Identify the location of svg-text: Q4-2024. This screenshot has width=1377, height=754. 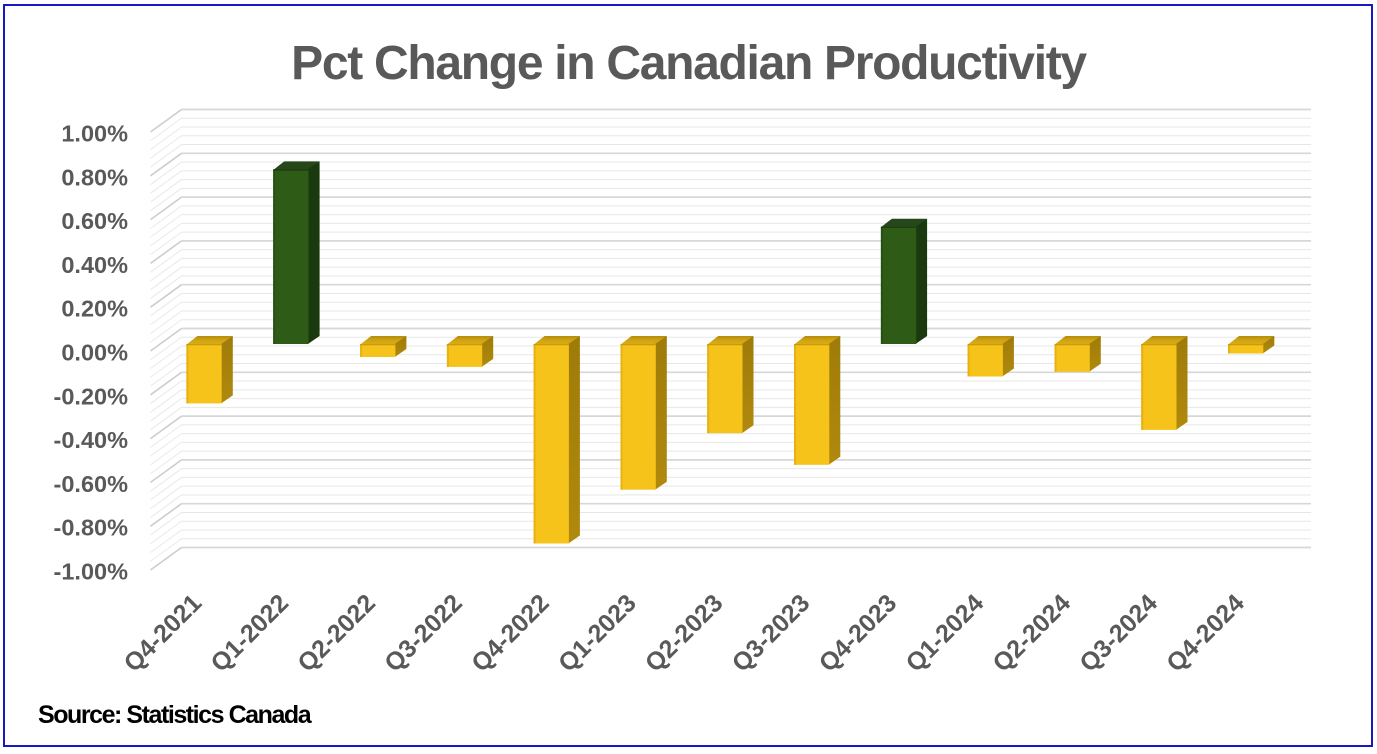
(1205, 633).